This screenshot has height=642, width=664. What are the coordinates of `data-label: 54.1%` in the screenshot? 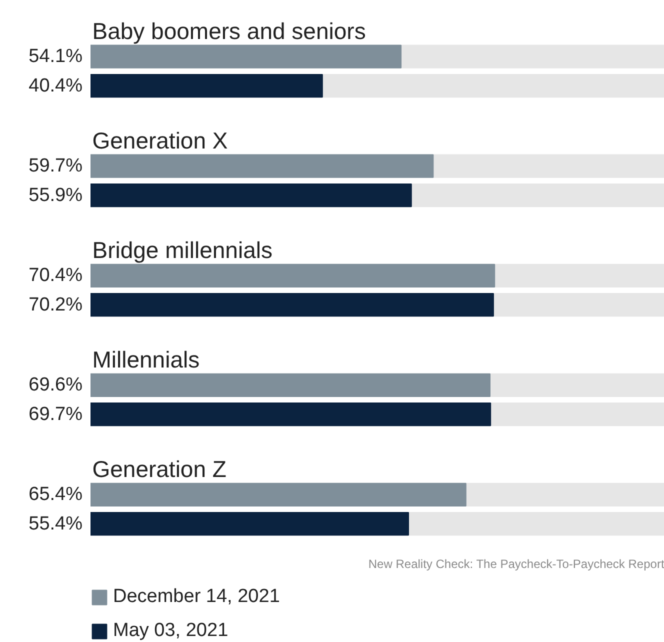 It's located at (55, 57).